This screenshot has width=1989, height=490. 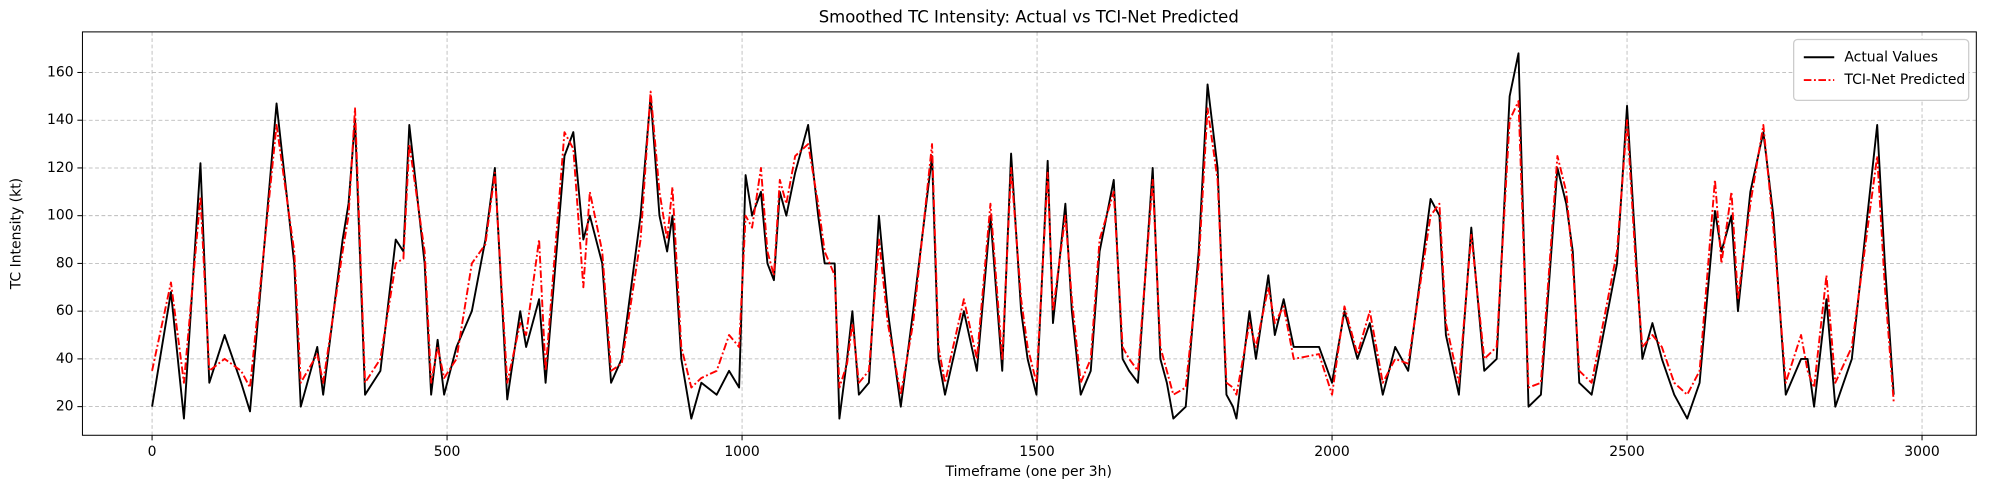 I want to click on x-tick-label: 1500, so click(x=1036, y=452).